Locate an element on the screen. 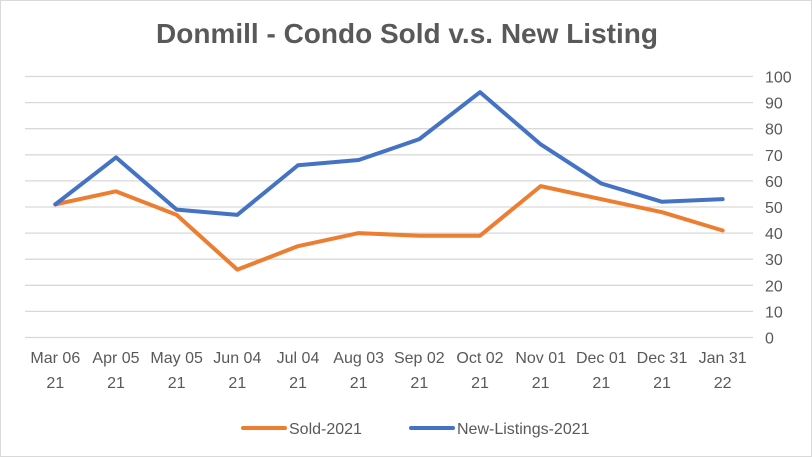  legend-label: New-Listings-2021 is located at coordinates (523, 429).